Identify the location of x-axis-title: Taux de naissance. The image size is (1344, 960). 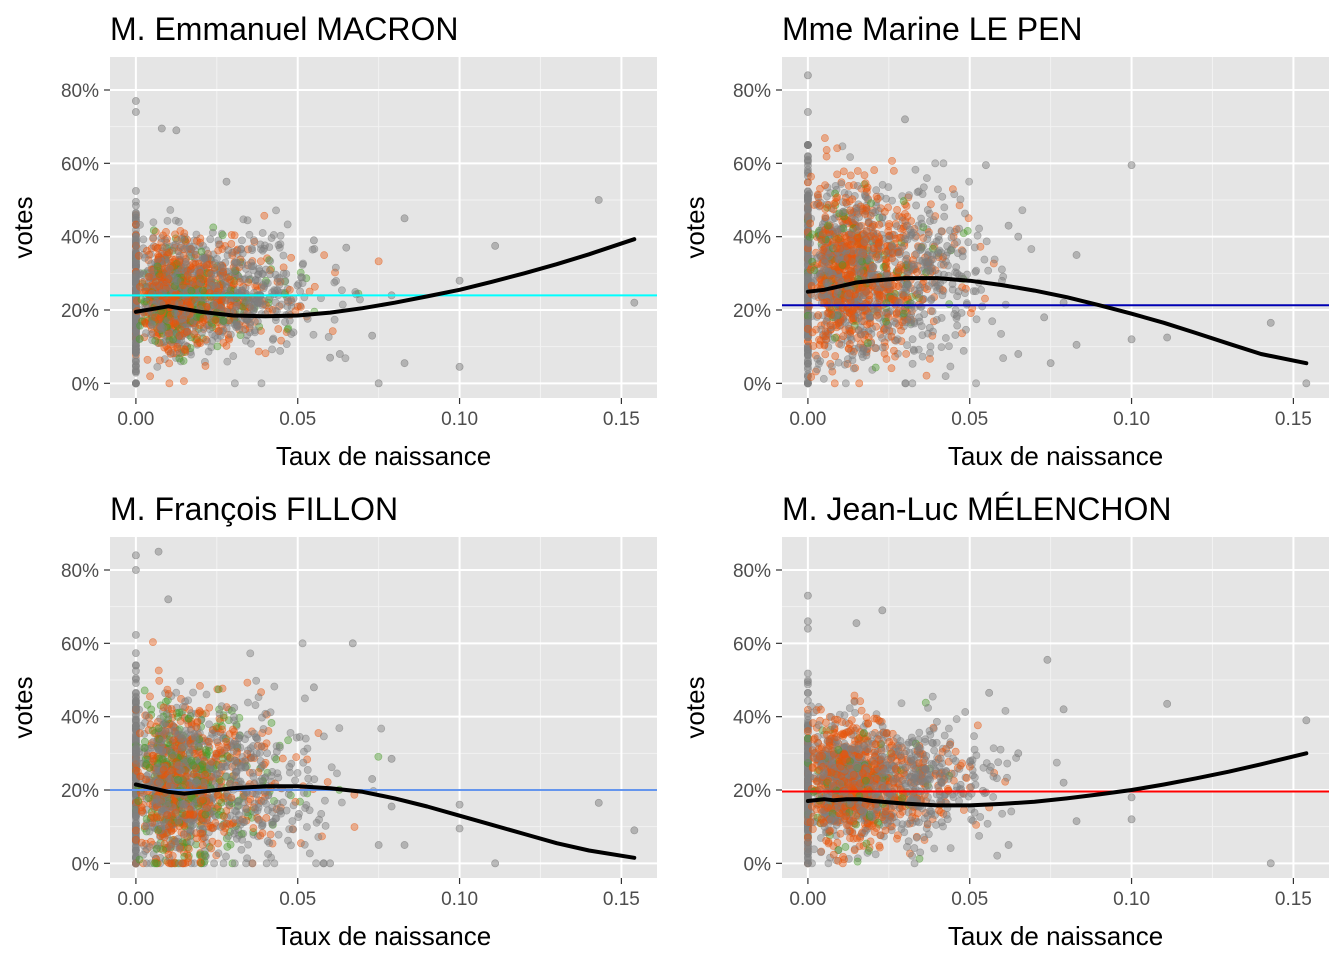
(1055, 456).